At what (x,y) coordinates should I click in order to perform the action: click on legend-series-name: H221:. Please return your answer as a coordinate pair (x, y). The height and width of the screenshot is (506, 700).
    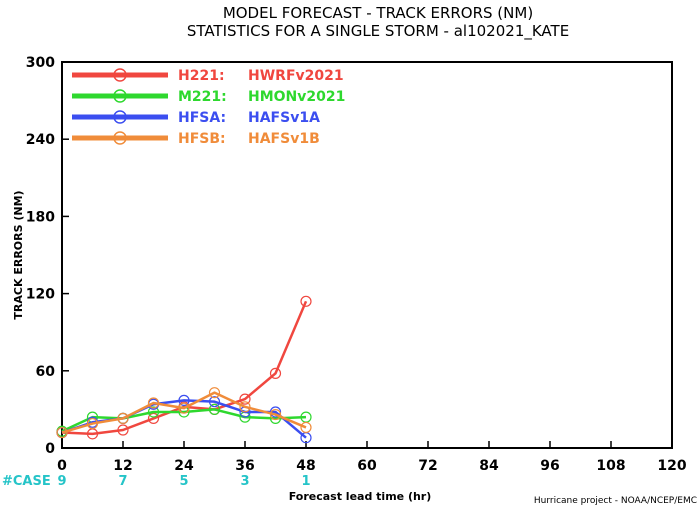
    Looking at the image, I should click on (201, 76).